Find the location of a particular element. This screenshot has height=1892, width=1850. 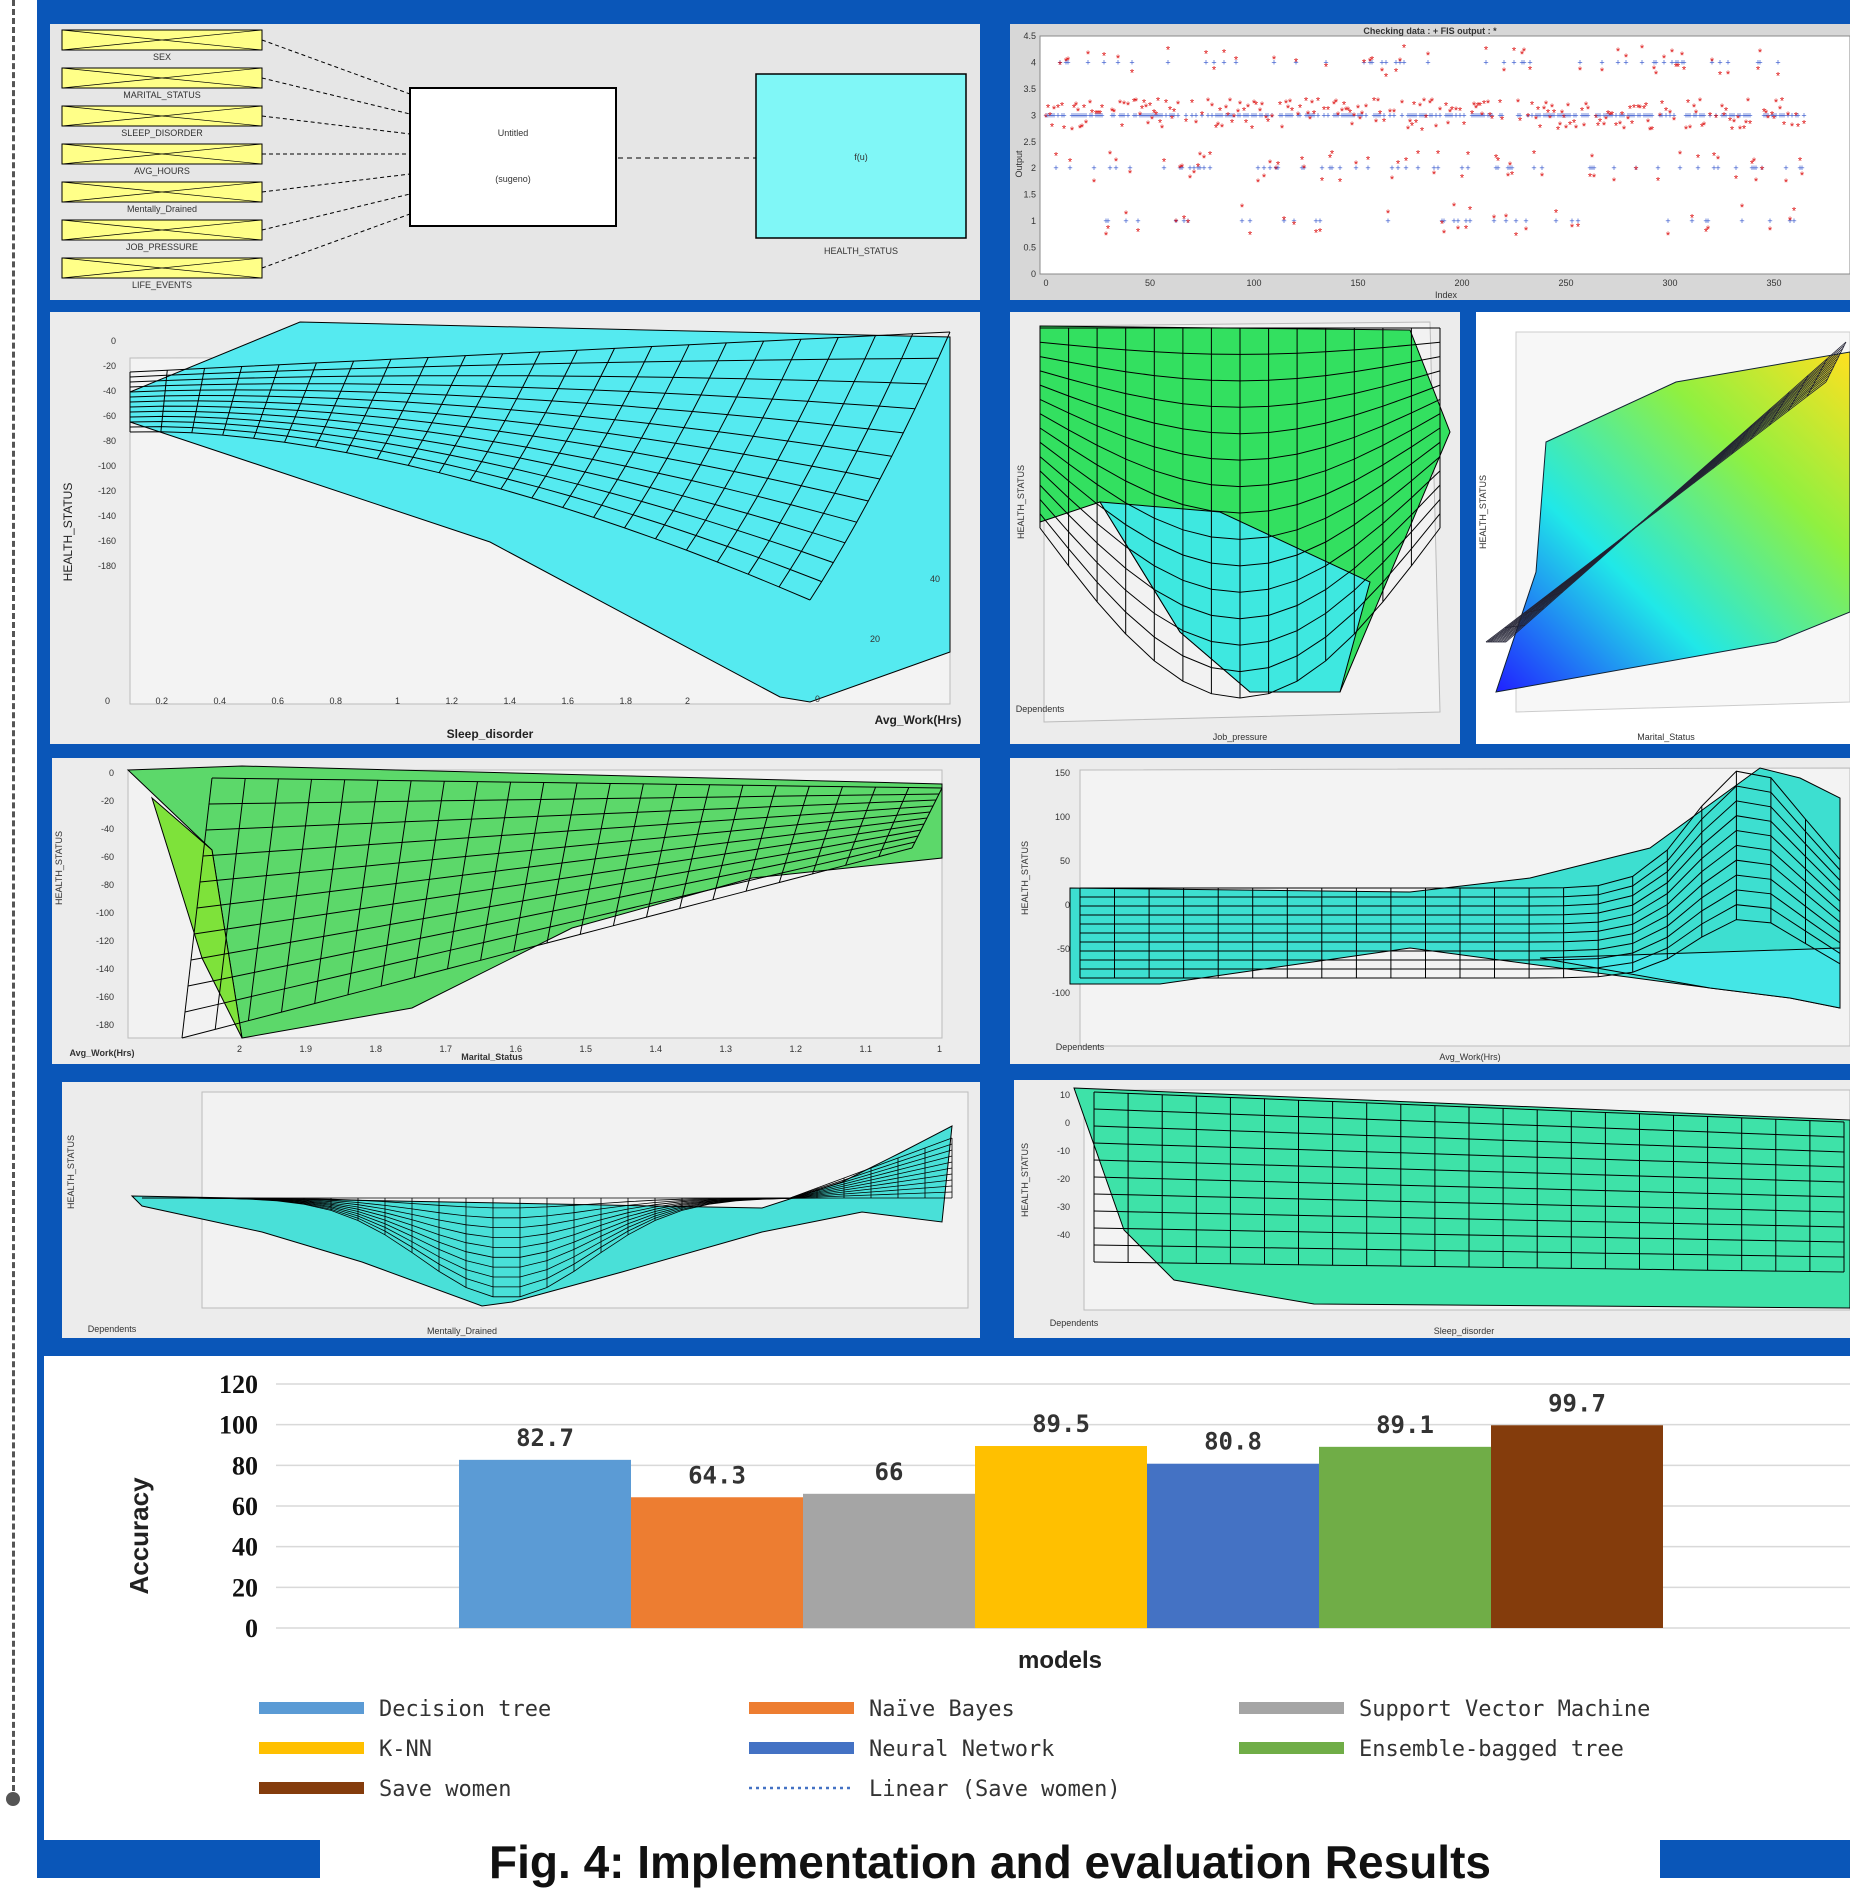

surface-tick: -60 is located at coordinates (107, 857).